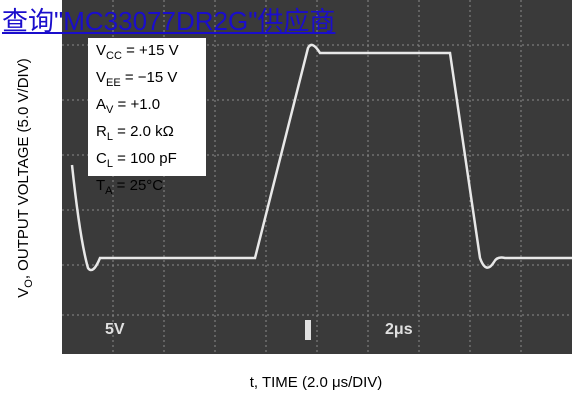 This screenshot has height=401, width=579. I want to click on condition-rest: = 2.0 kΩ, so click(143, 131).